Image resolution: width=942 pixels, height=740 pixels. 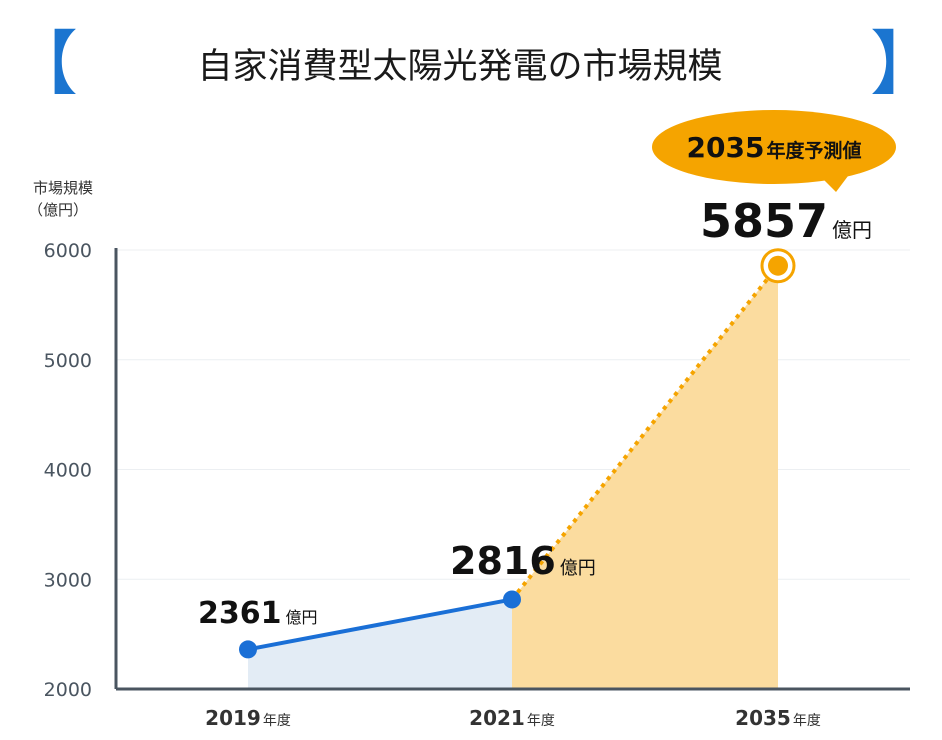 I want to click on y-tick-label: 2000, so click(x=68, y=690).